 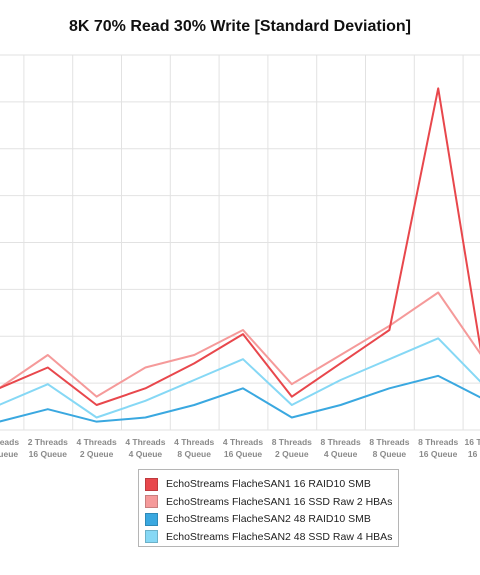 What do you see at coordinates (472, 442) in the screenshot?
I see `x-tick-label: 16 Threads` at bounding box center [472, 442].